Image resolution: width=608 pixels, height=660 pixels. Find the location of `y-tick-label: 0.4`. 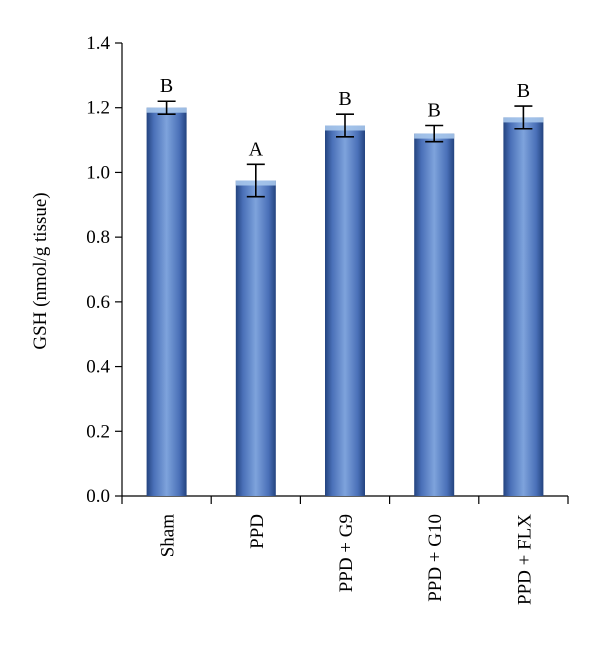

y-tick-label: 0.4 is located at coordinates (98, 367).